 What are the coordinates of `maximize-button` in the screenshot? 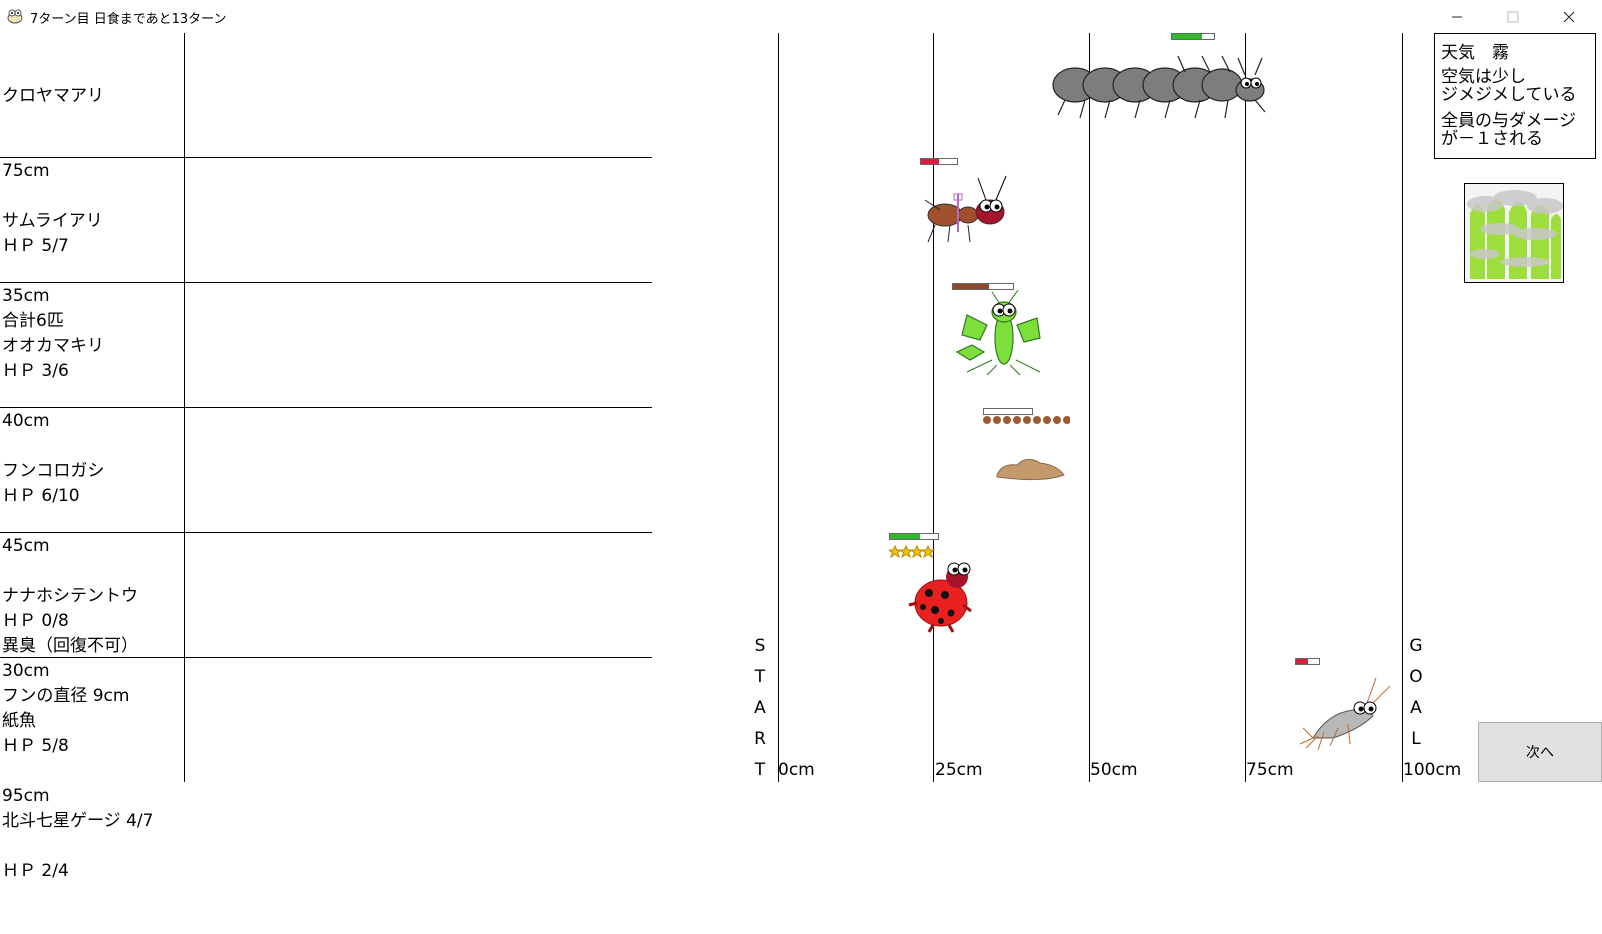 It's located at (1513, 16).